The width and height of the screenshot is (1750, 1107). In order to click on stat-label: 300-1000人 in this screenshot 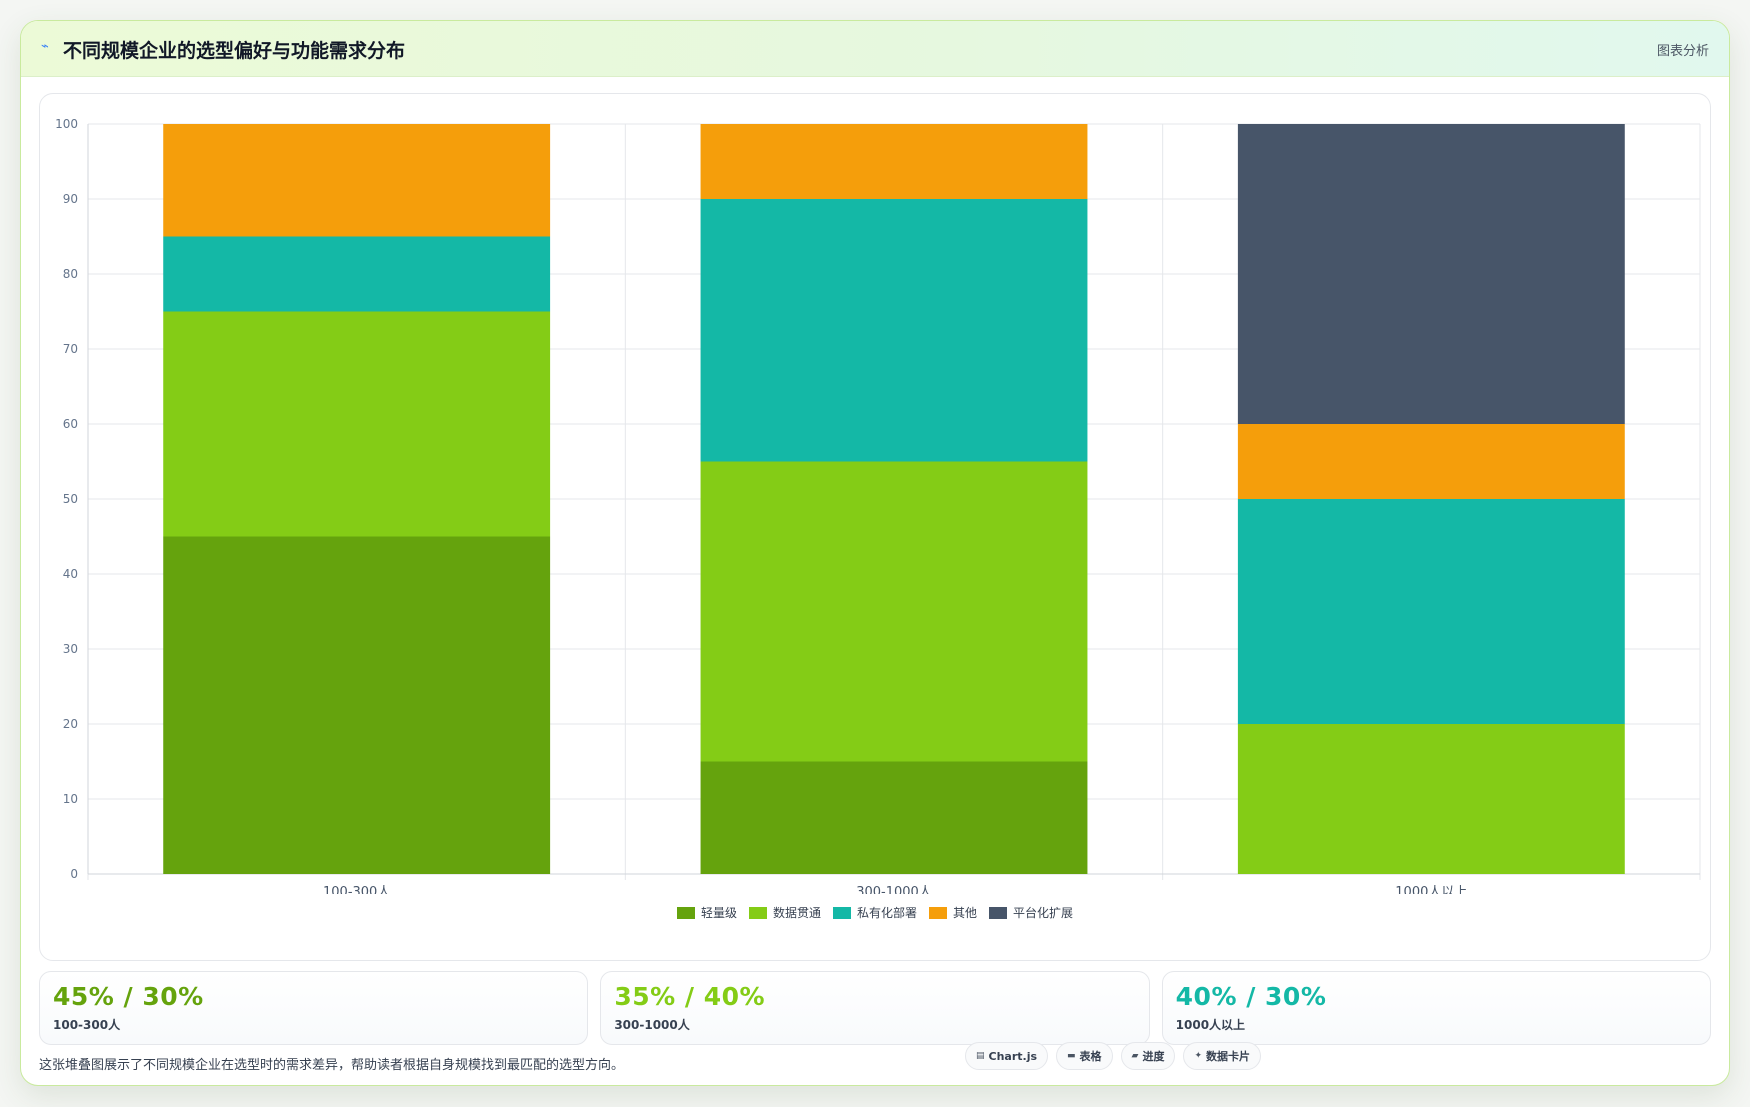, I will do `click(652, 1025)`.